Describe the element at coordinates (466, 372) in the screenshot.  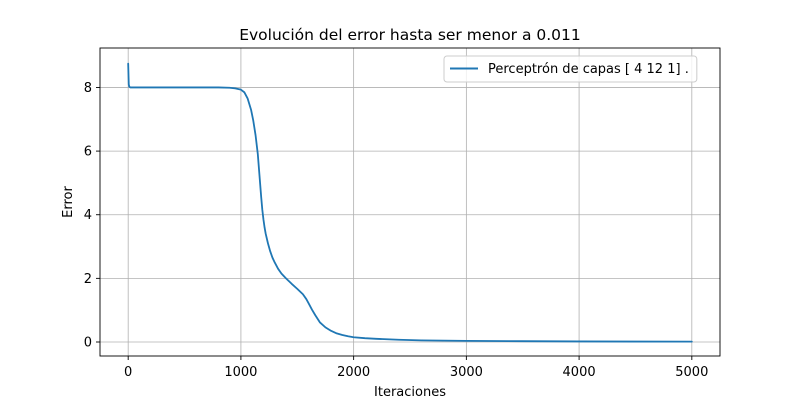
I see `x-tick-label: 3000` at that location.